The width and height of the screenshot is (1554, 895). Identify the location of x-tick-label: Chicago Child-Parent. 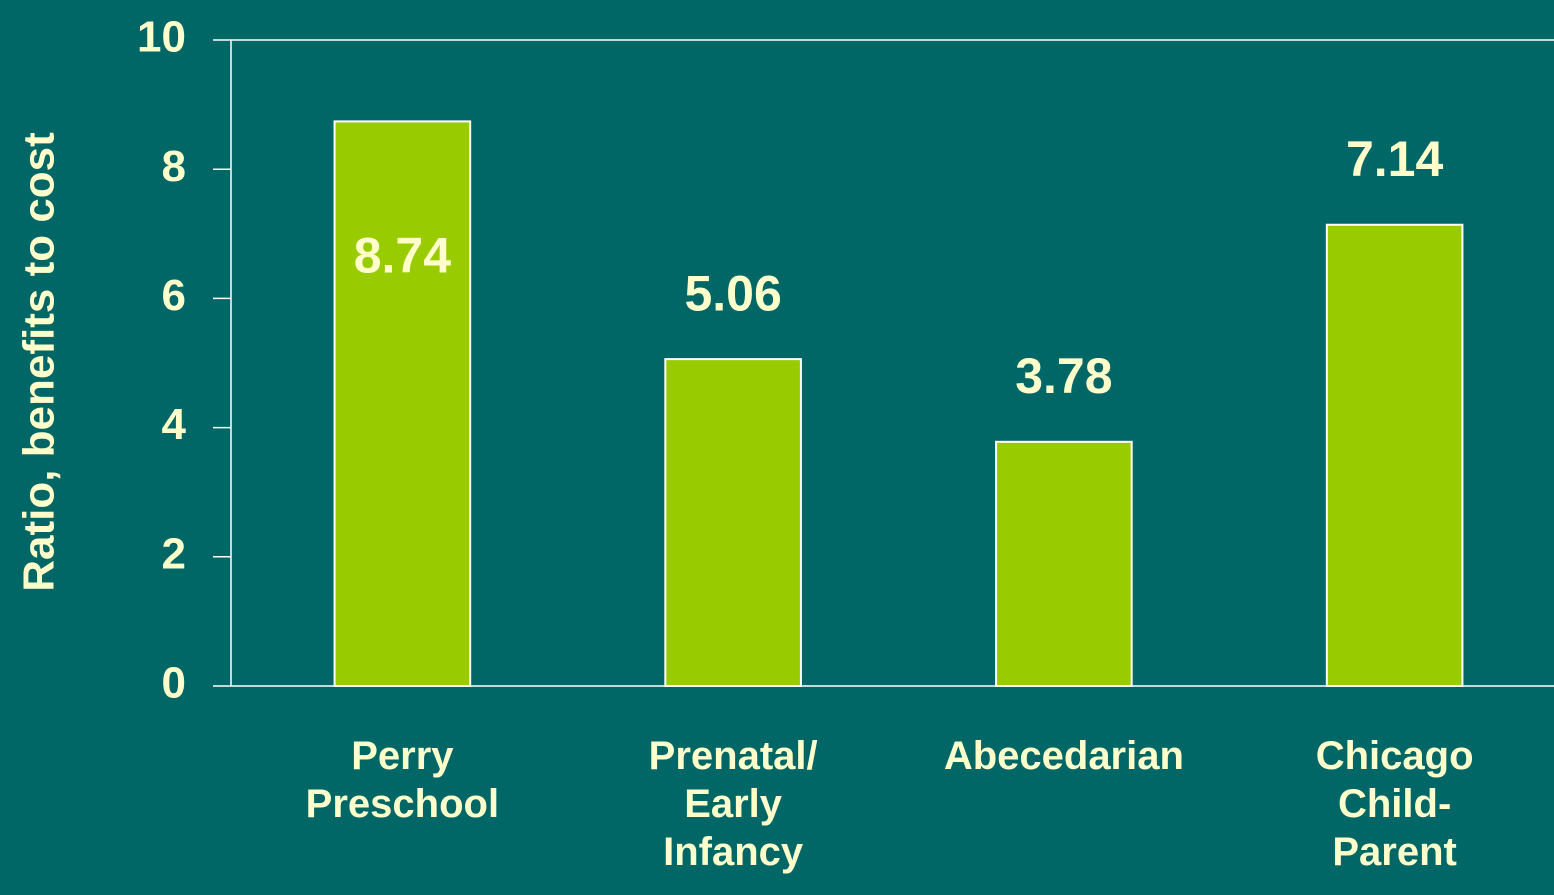
(1394, 804).